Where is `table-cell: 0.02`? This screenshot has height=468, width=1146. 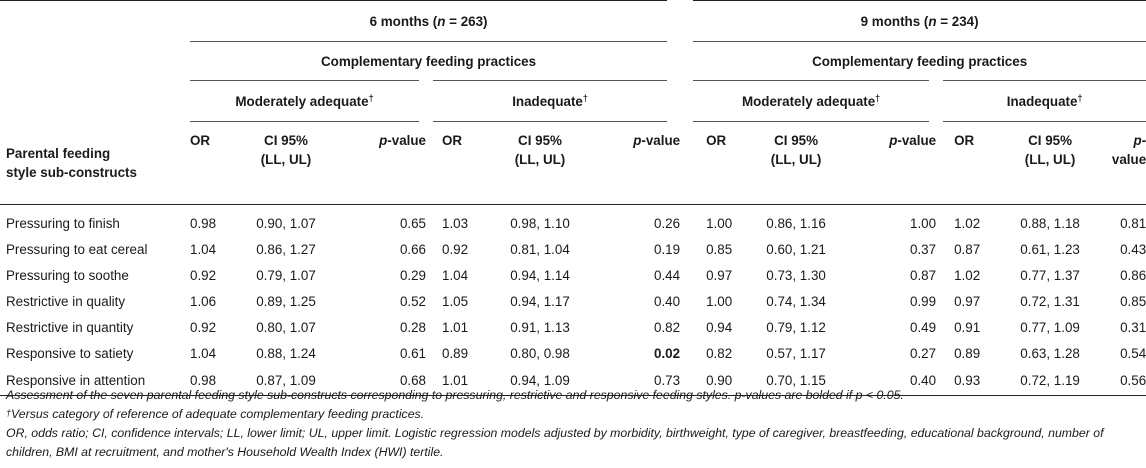 table-cell: 0.02 is located at coordinates (667, 353).